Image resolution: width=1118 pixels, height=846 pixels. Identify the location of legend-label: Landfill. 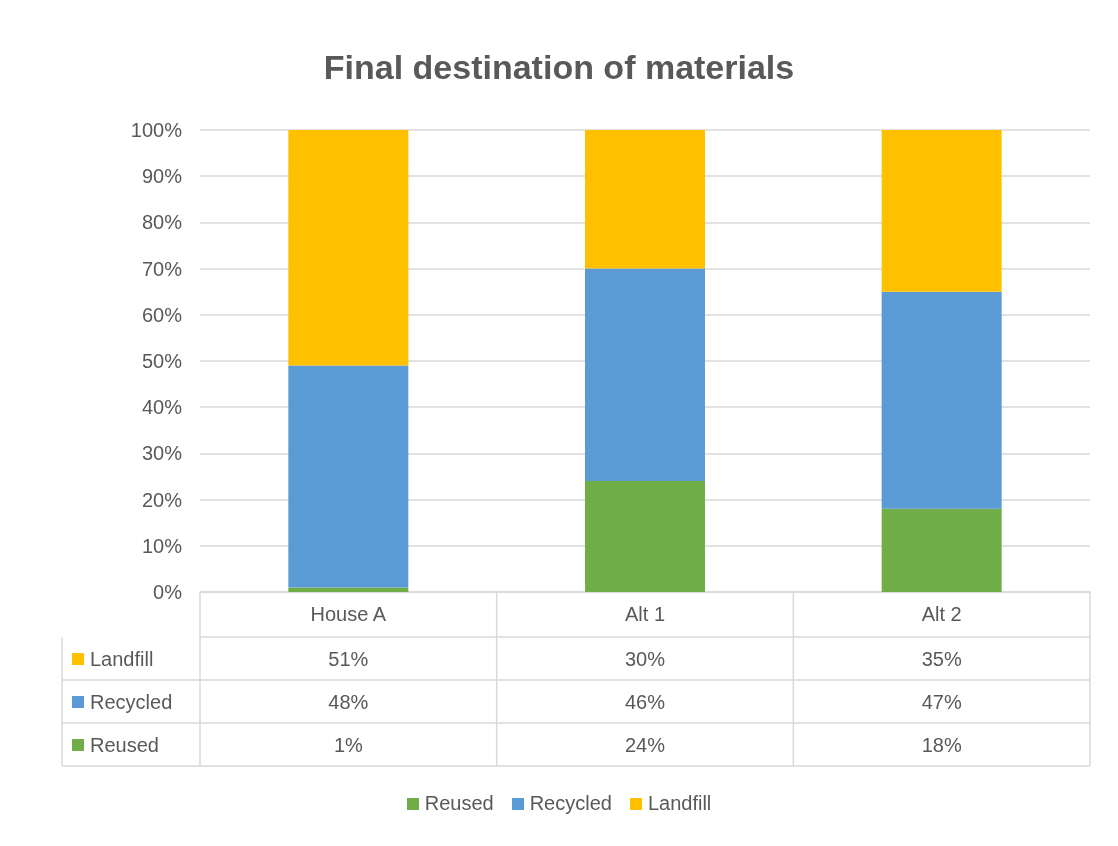
(122, 658).